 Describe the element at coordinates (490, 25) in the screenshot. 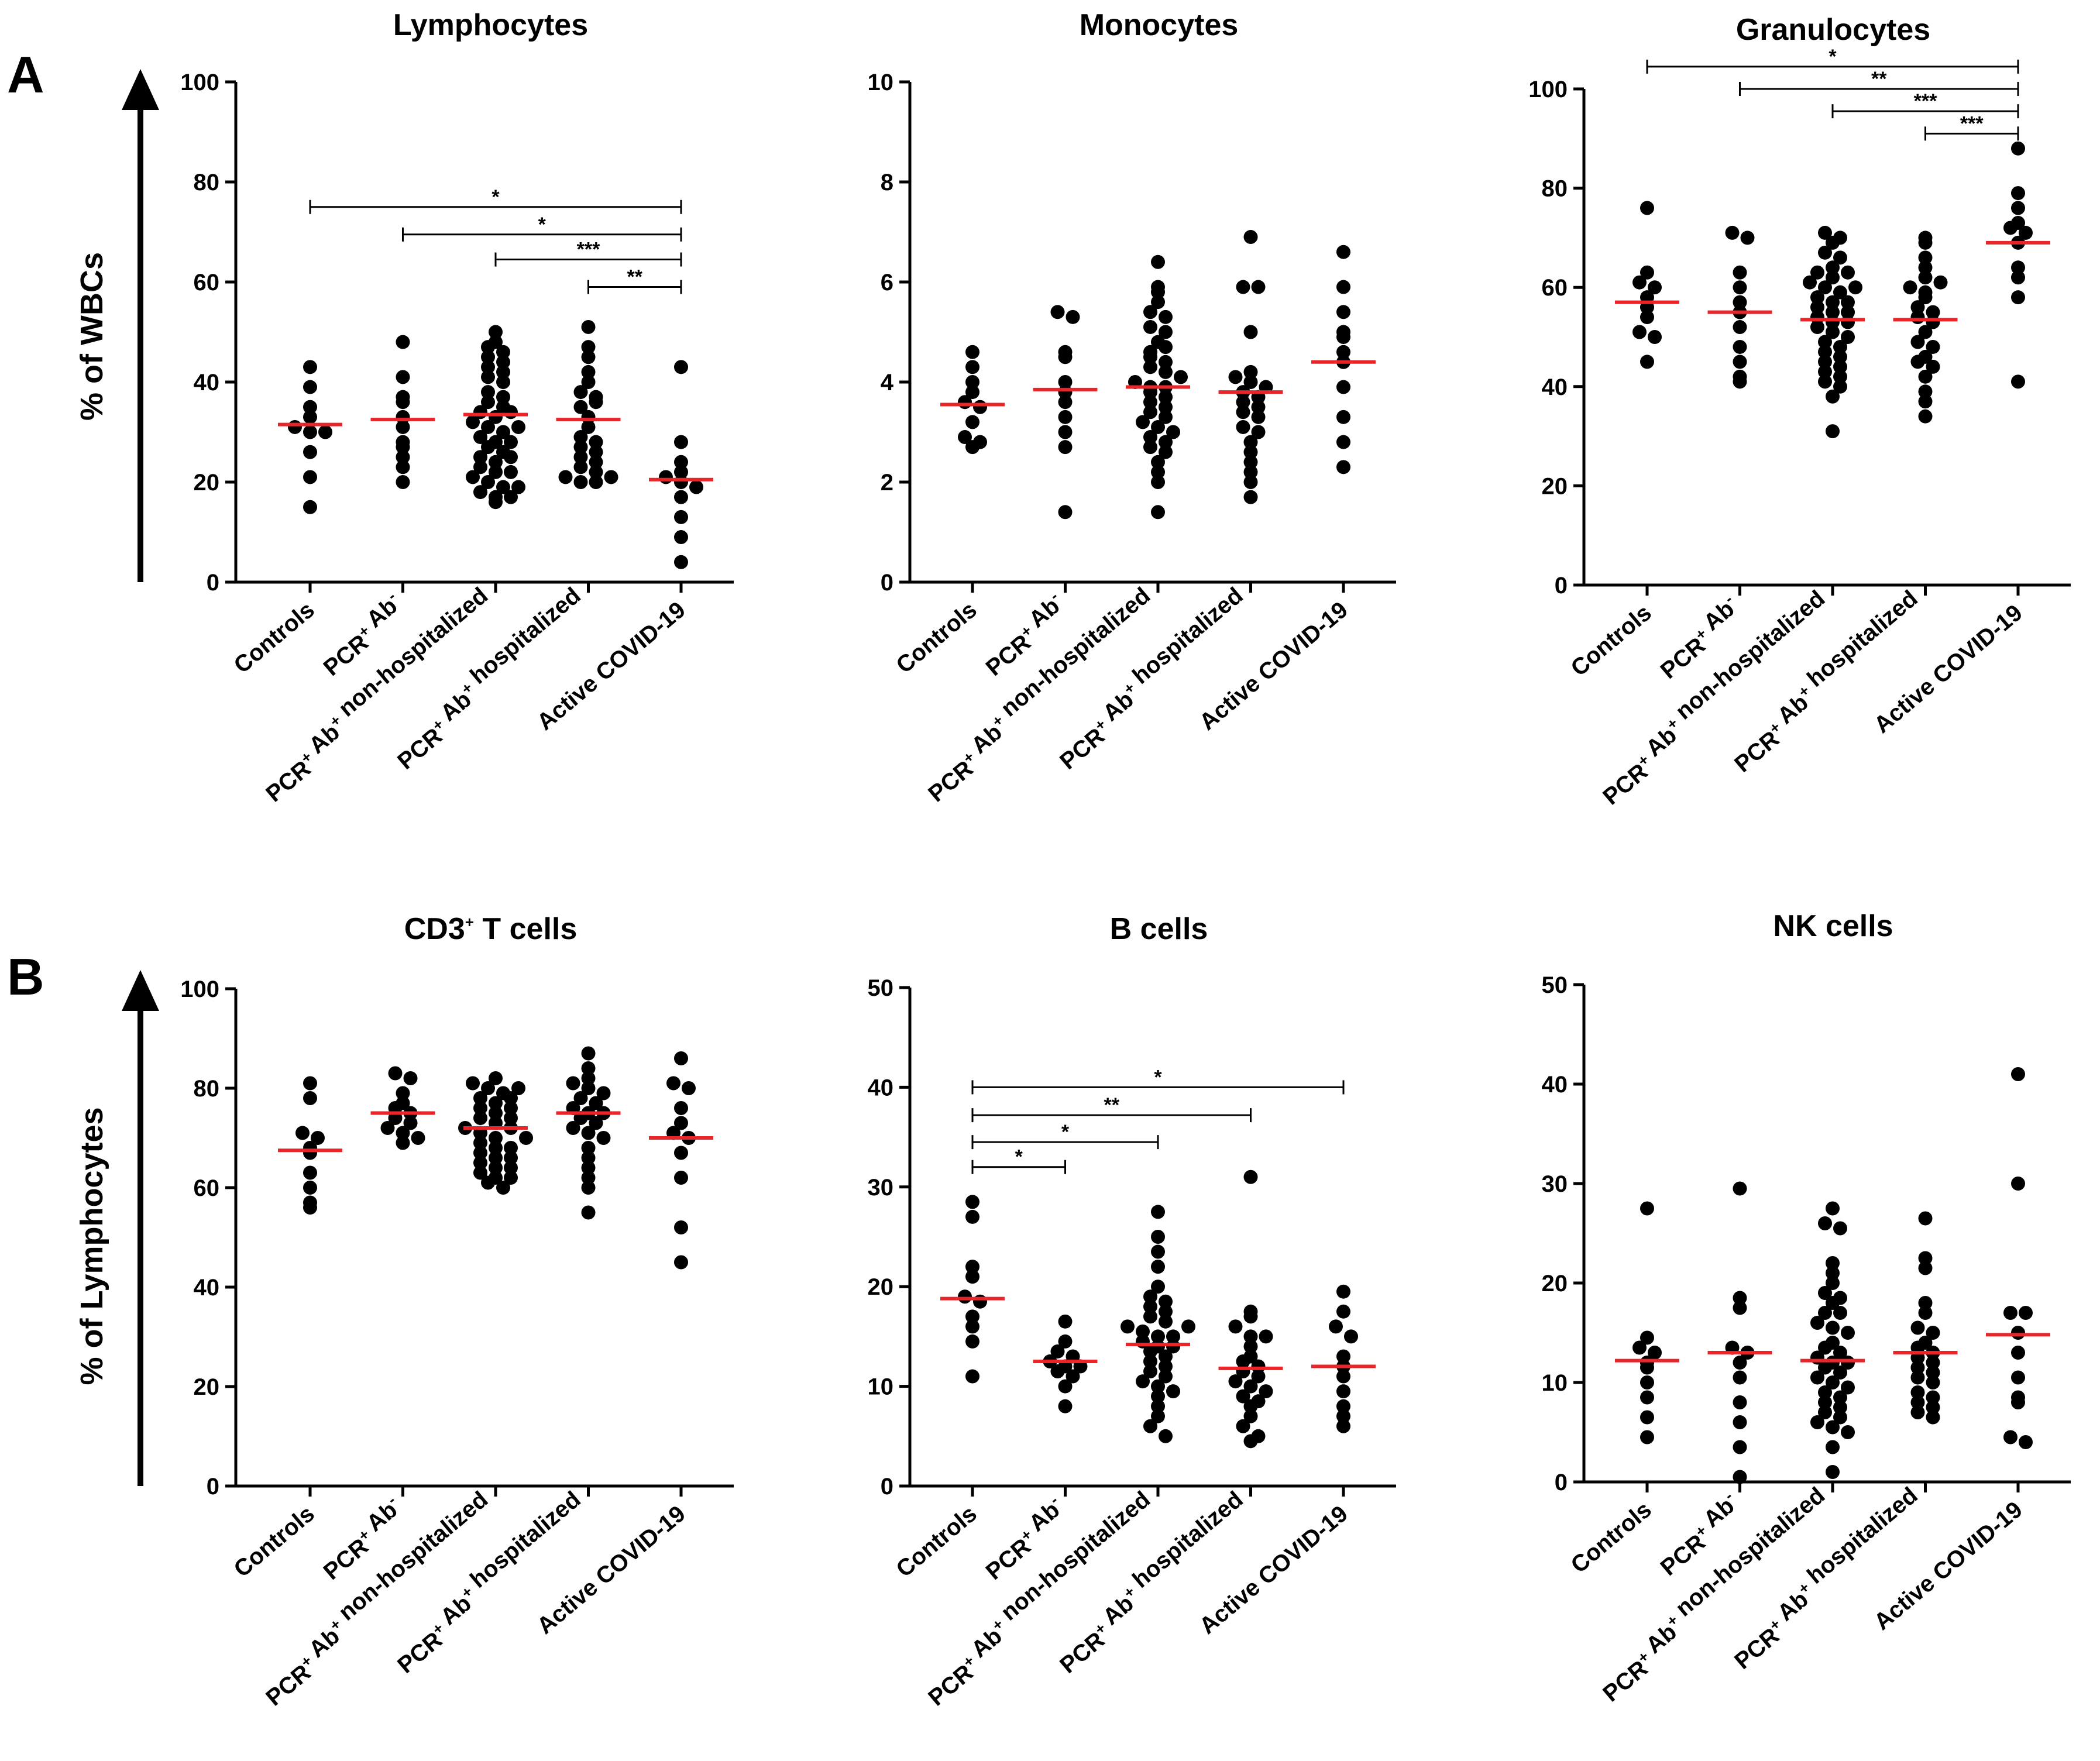

I see `chart-title: Lymphocytes` at that location.